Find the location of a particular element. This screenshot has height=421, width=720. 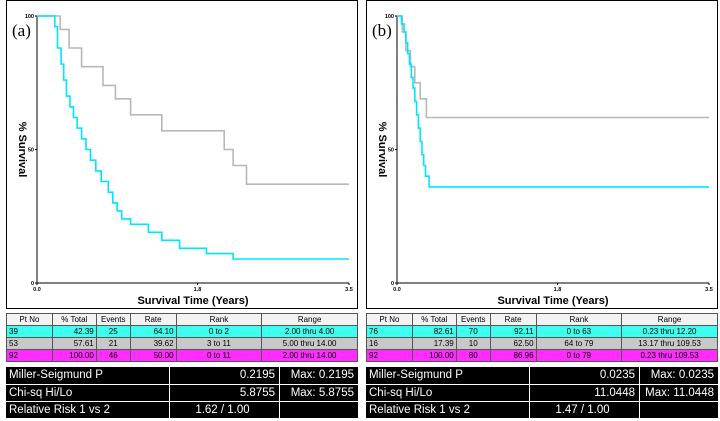

column-header: % Total is located at coordinates (434, 319).